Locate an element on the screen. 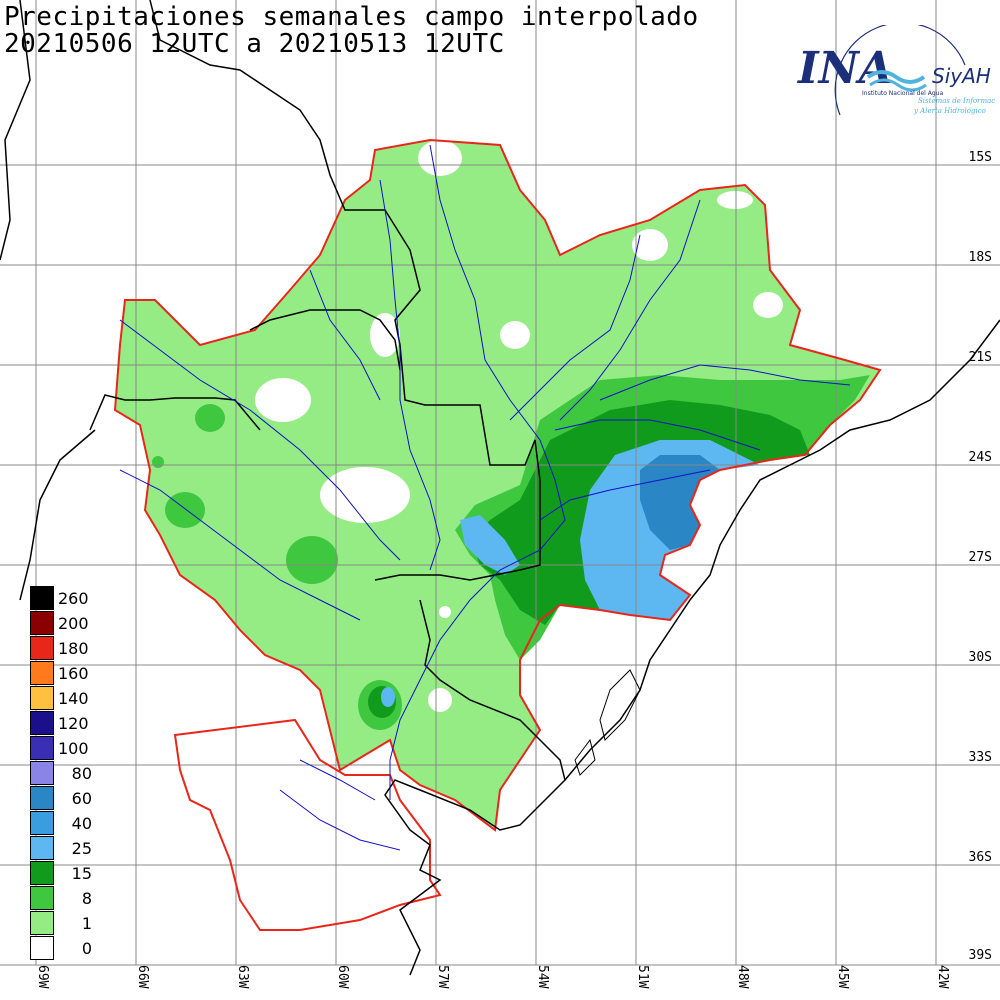 This screenshot has width=1000, height=1000. legend-label: 1 is located at coordinates (86, 923).